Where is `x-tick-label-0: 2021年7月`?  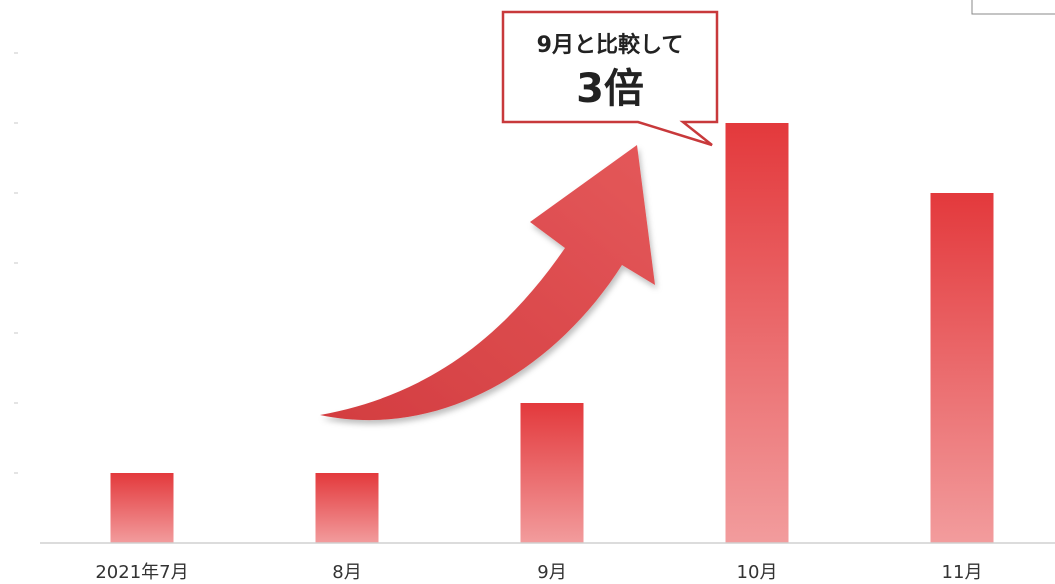
x-tick-label-0: 2021年7月 is located at coordinates (141, 572).